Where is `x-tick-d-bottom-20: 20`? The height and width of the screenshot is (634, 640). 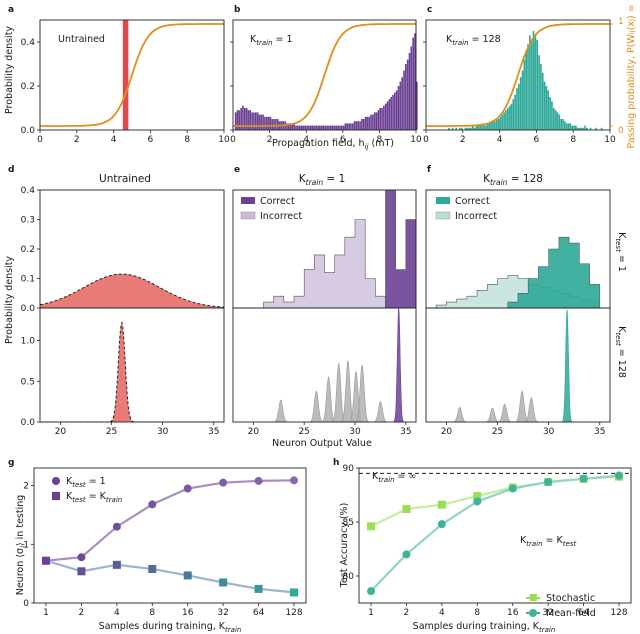 x-tick-d-bottom-20: 20 is located at coordinates (61, 432).